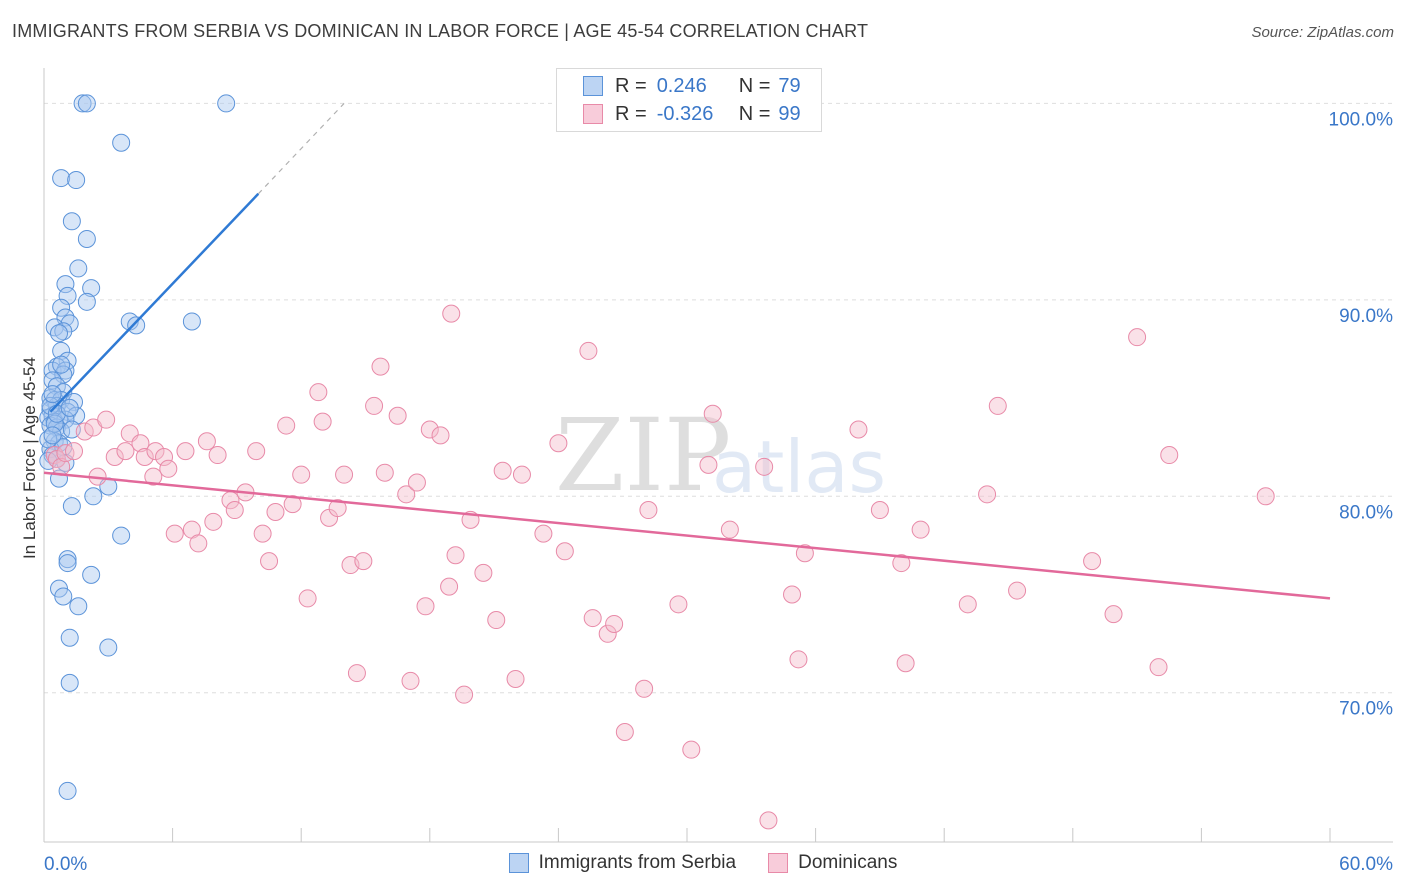 The width and height of the screenshot is (1406, 892). I want to click on x-tick-label: 60.0%, so click(1366, 864).